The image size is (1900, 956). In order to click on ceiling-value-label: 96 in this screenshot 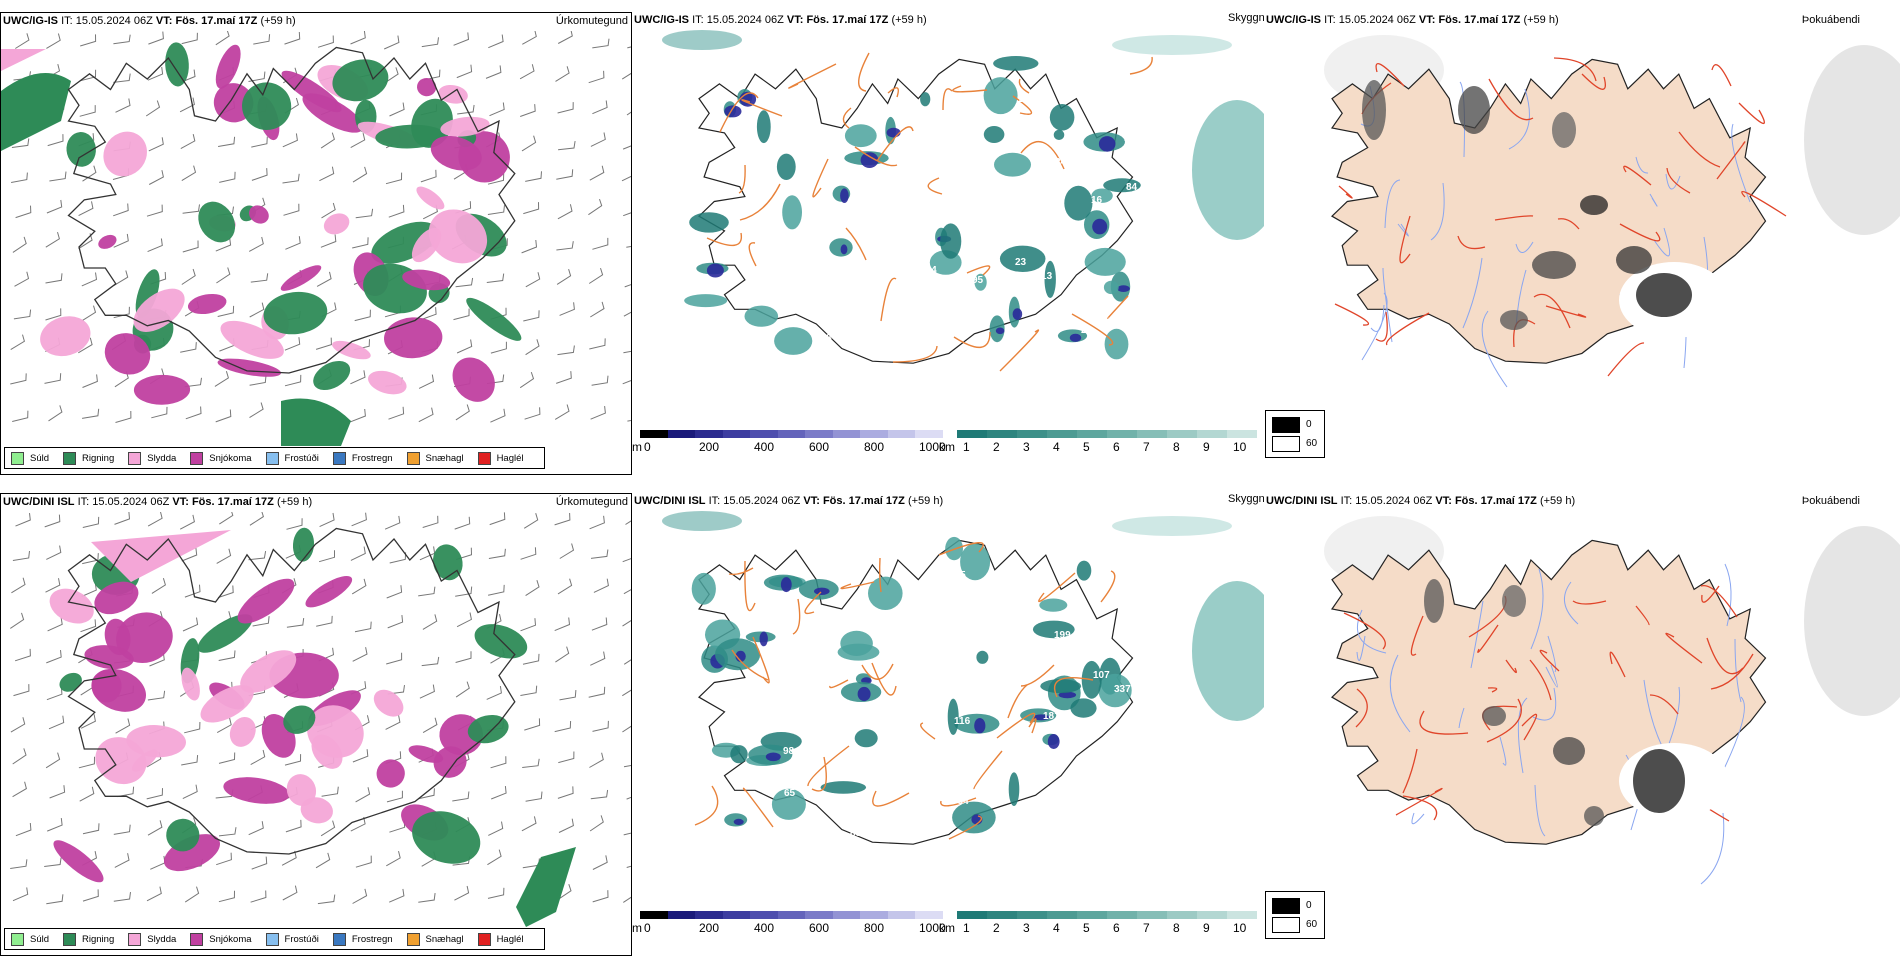, I will do `click(1077, 301)`.